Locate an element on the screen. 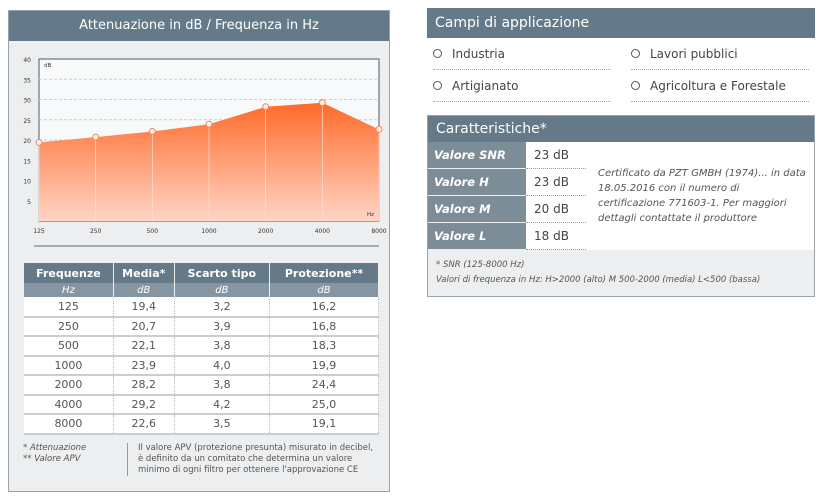 Image resolution: width=823 pixels, height=500 pixels. table-row: 8000 22,6 3,5 19,1 is located at coordinates (201, 424).